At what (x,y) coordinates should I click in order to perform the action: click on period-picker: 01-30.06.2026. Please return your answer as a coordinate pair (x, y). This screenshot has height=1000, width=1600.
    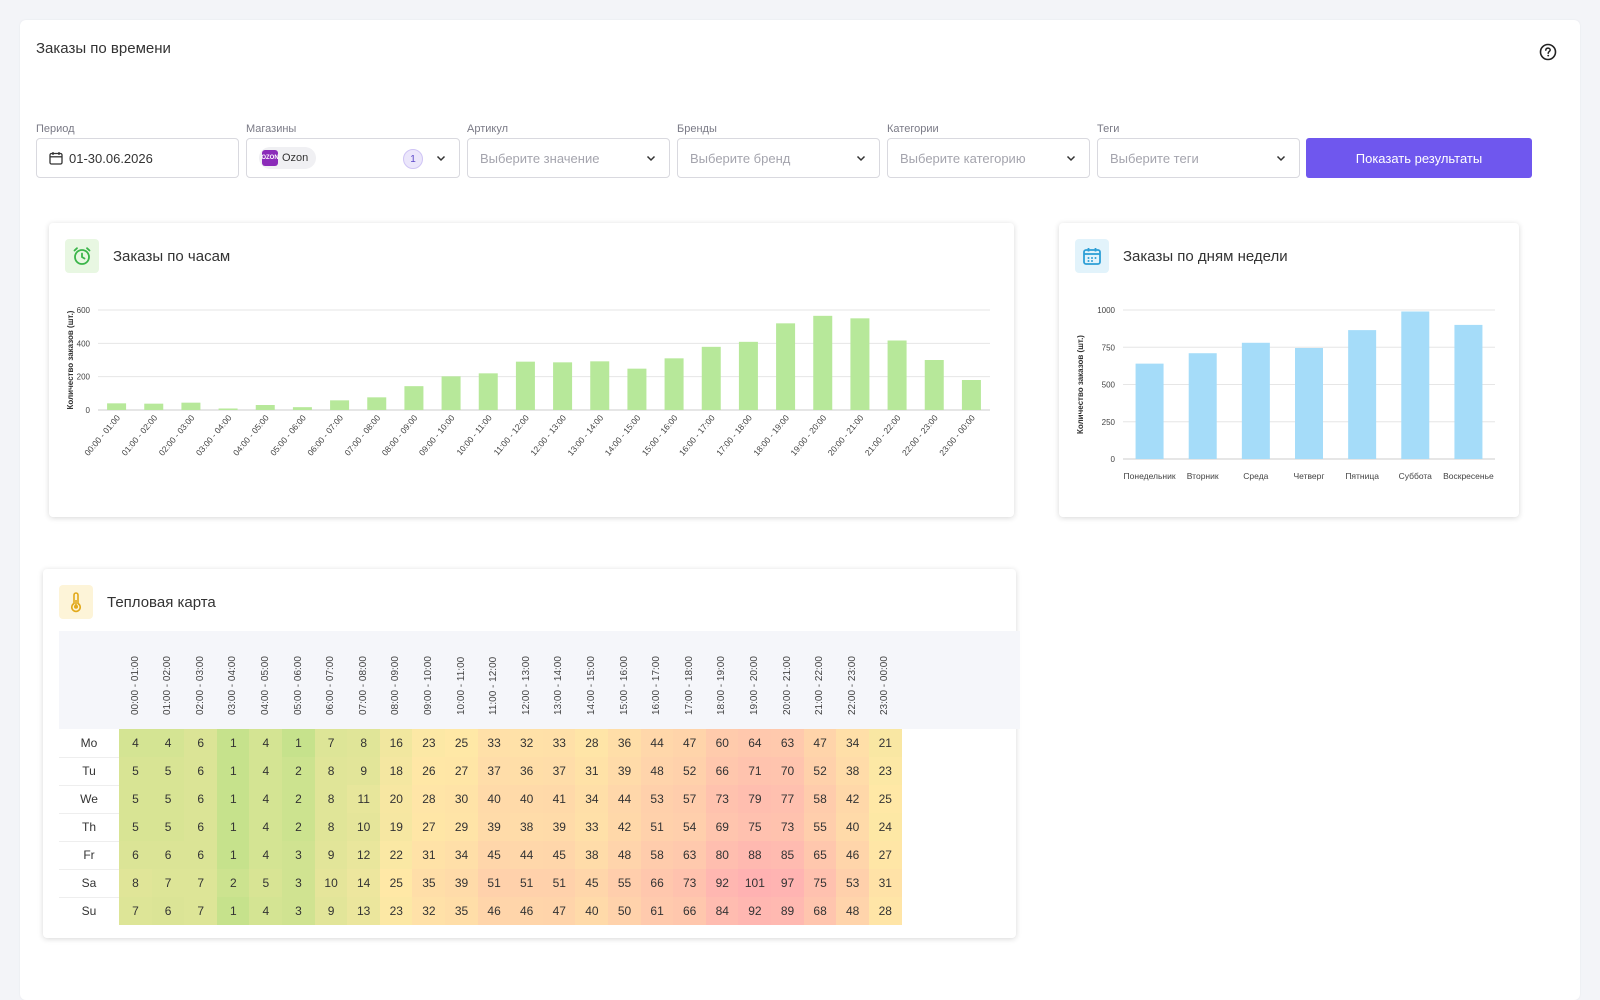
    Looking at the image, I should click on (137, 158).